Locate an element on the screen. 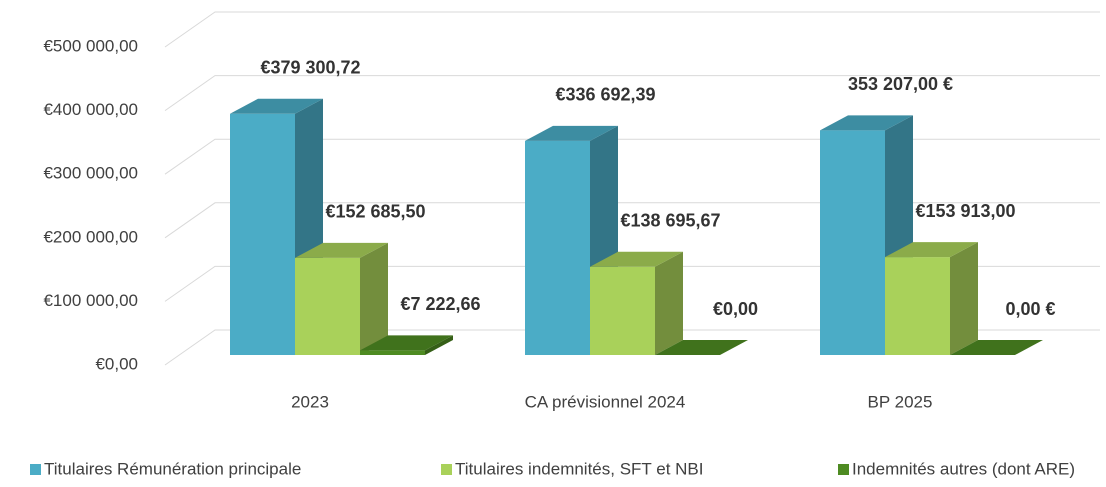  data-label: €152 685,50 is located at coordinates (375, 212).